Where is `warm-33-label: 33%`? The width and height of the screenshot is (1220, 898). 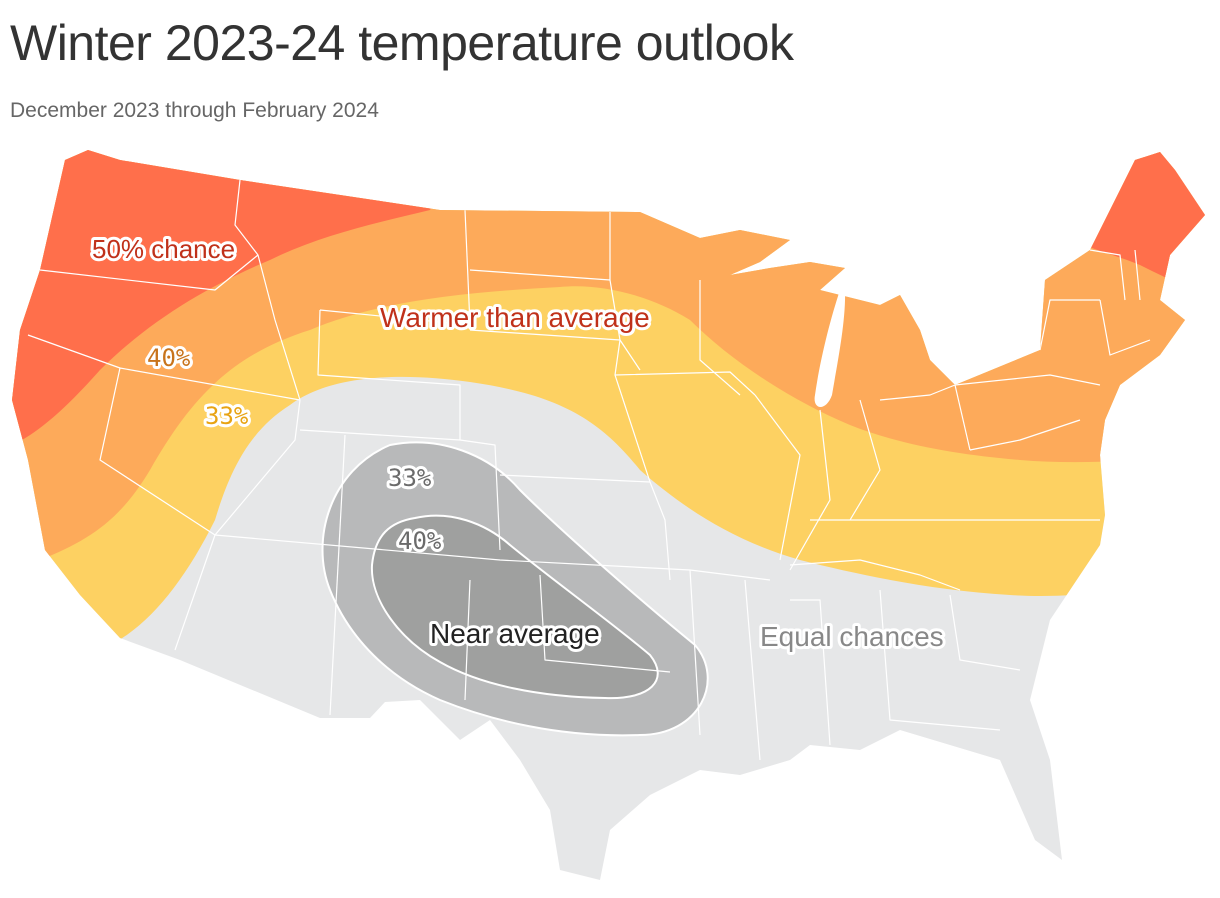
warm-33-label: 33% is located at coordinates (227, 416).